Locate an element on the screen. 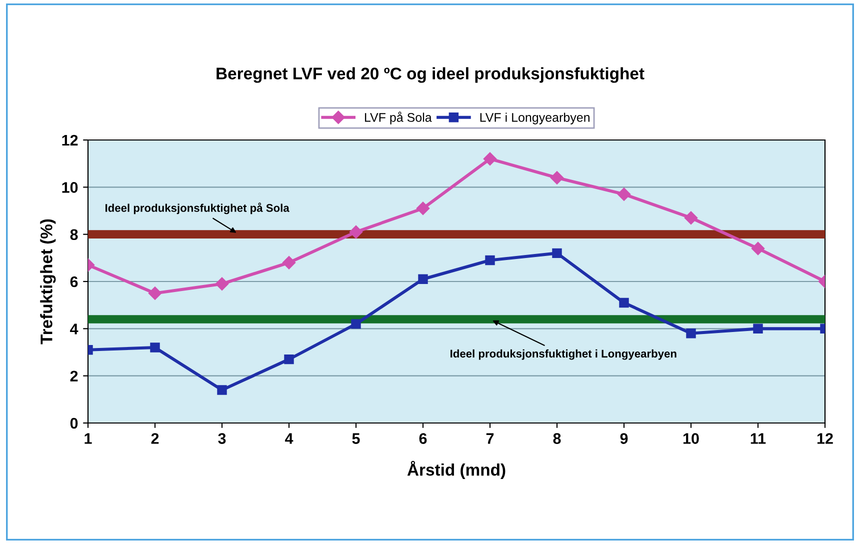 This screenshot has width=860, height=544. x-tick-label: 9 is located at coordinates (624, 438).